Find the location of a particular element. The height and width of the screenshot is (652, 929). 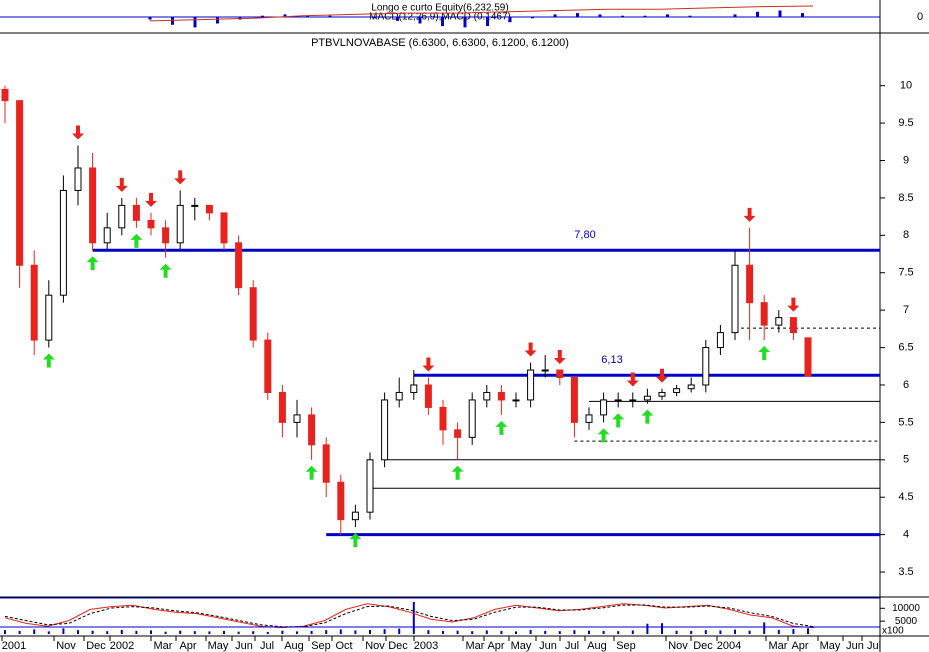

y-tick-label: 6.5 is located at coordinates (905, 347).